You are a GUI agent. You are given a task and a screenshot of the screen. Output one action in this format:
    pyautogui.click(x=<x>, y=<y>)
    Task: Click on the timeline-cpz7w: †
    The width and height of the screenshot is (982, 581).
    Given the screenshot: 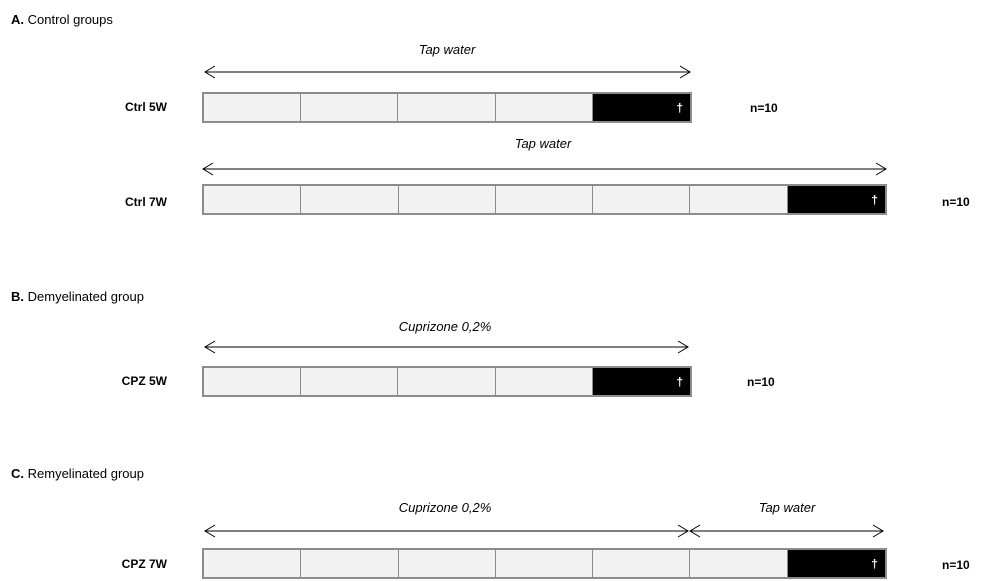 What is the action you would take?
    pyautogui.click(x=544, y=563)
    